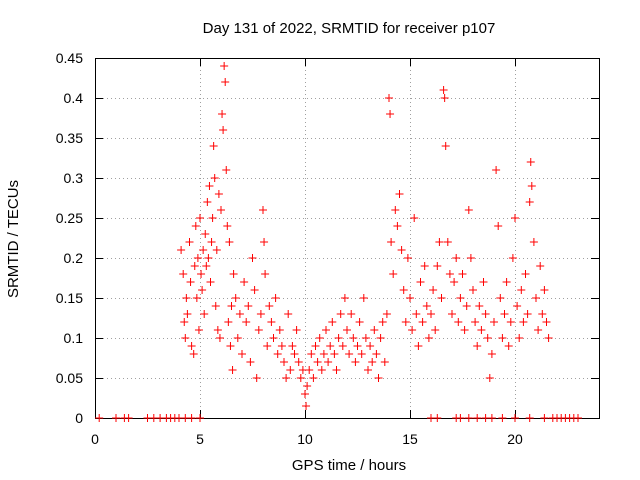 The height and width of the screenshot is (480, 640). Describe the element at coordinates (200, 439) in the screenshot. I see `x-tick-label: 5` at that location.